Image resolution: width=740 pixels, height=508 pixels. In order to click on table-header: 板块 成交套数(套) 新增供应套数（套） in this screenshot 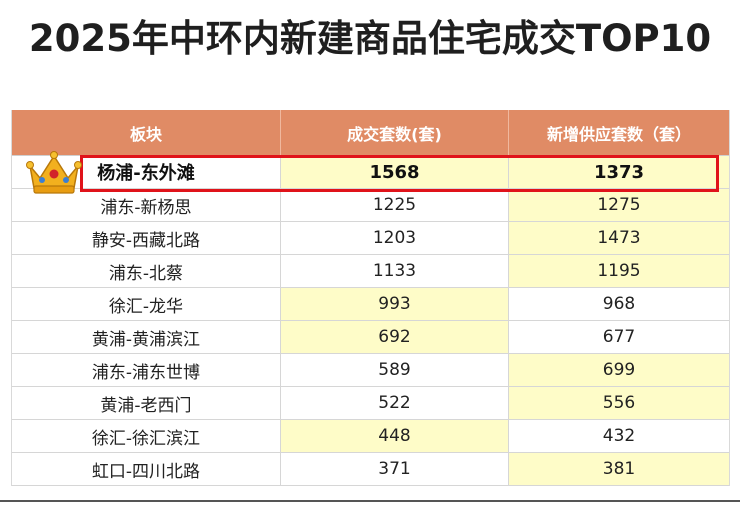, I will do `click(370, 133)`.